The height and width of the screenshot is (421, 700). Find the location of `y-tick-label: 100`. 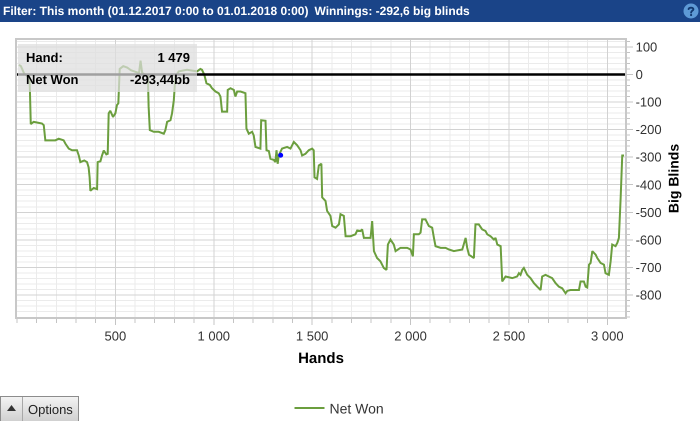

y-tick-label: 100 is located at coordinates (647, 46).